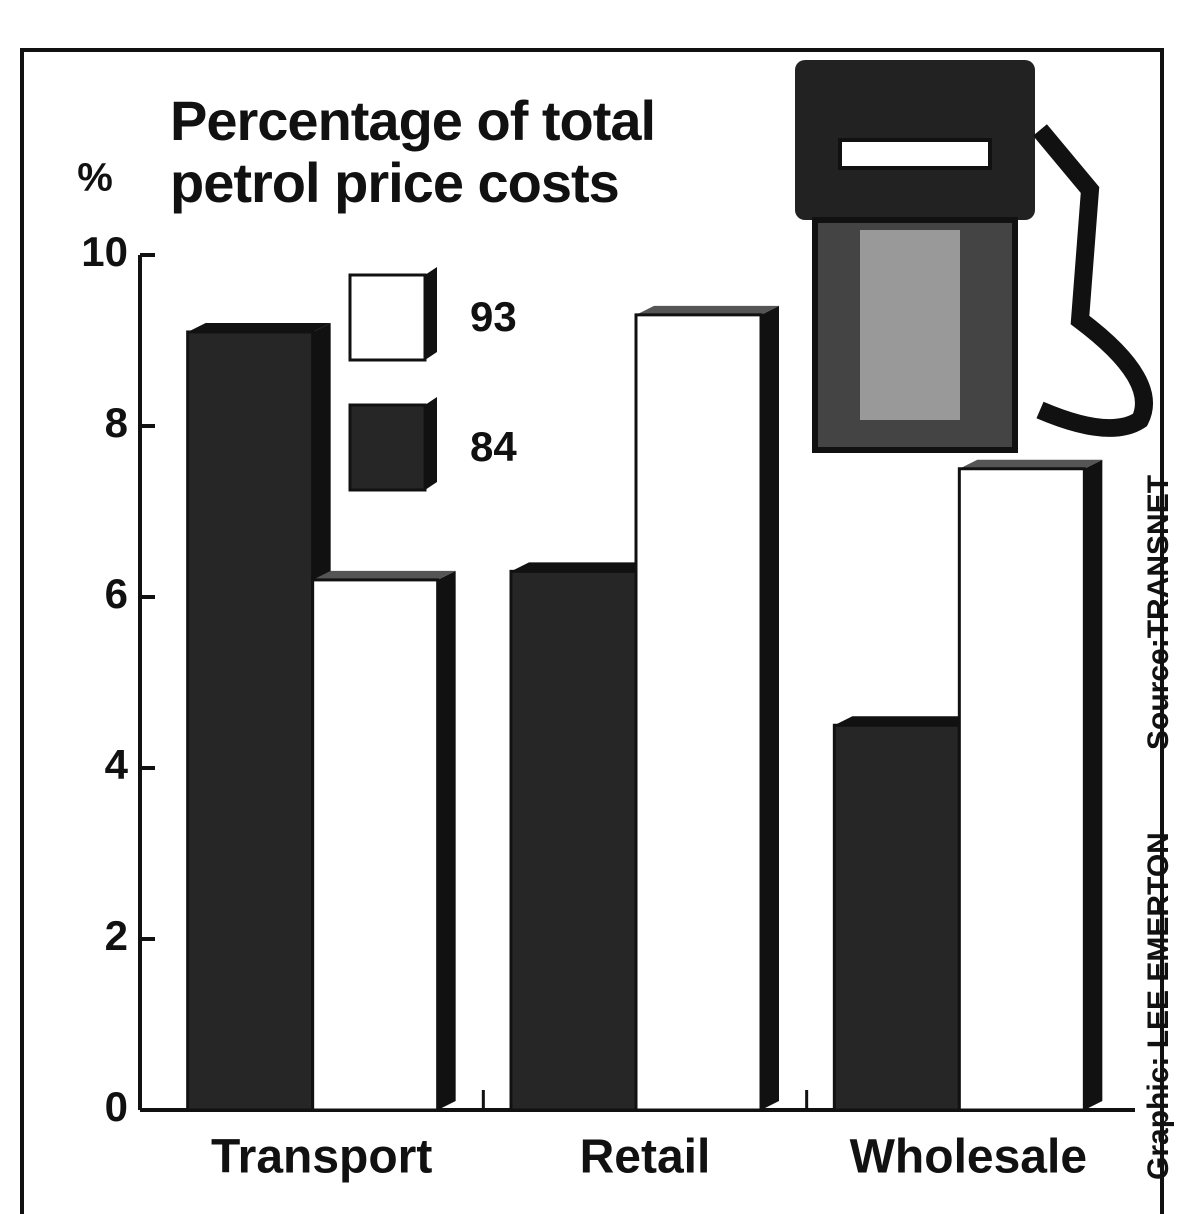 The width and height of the screenshot is (1179, 1214). I want to click on credit: Graphic: LEE EMERTON, so click(1158, 1006).